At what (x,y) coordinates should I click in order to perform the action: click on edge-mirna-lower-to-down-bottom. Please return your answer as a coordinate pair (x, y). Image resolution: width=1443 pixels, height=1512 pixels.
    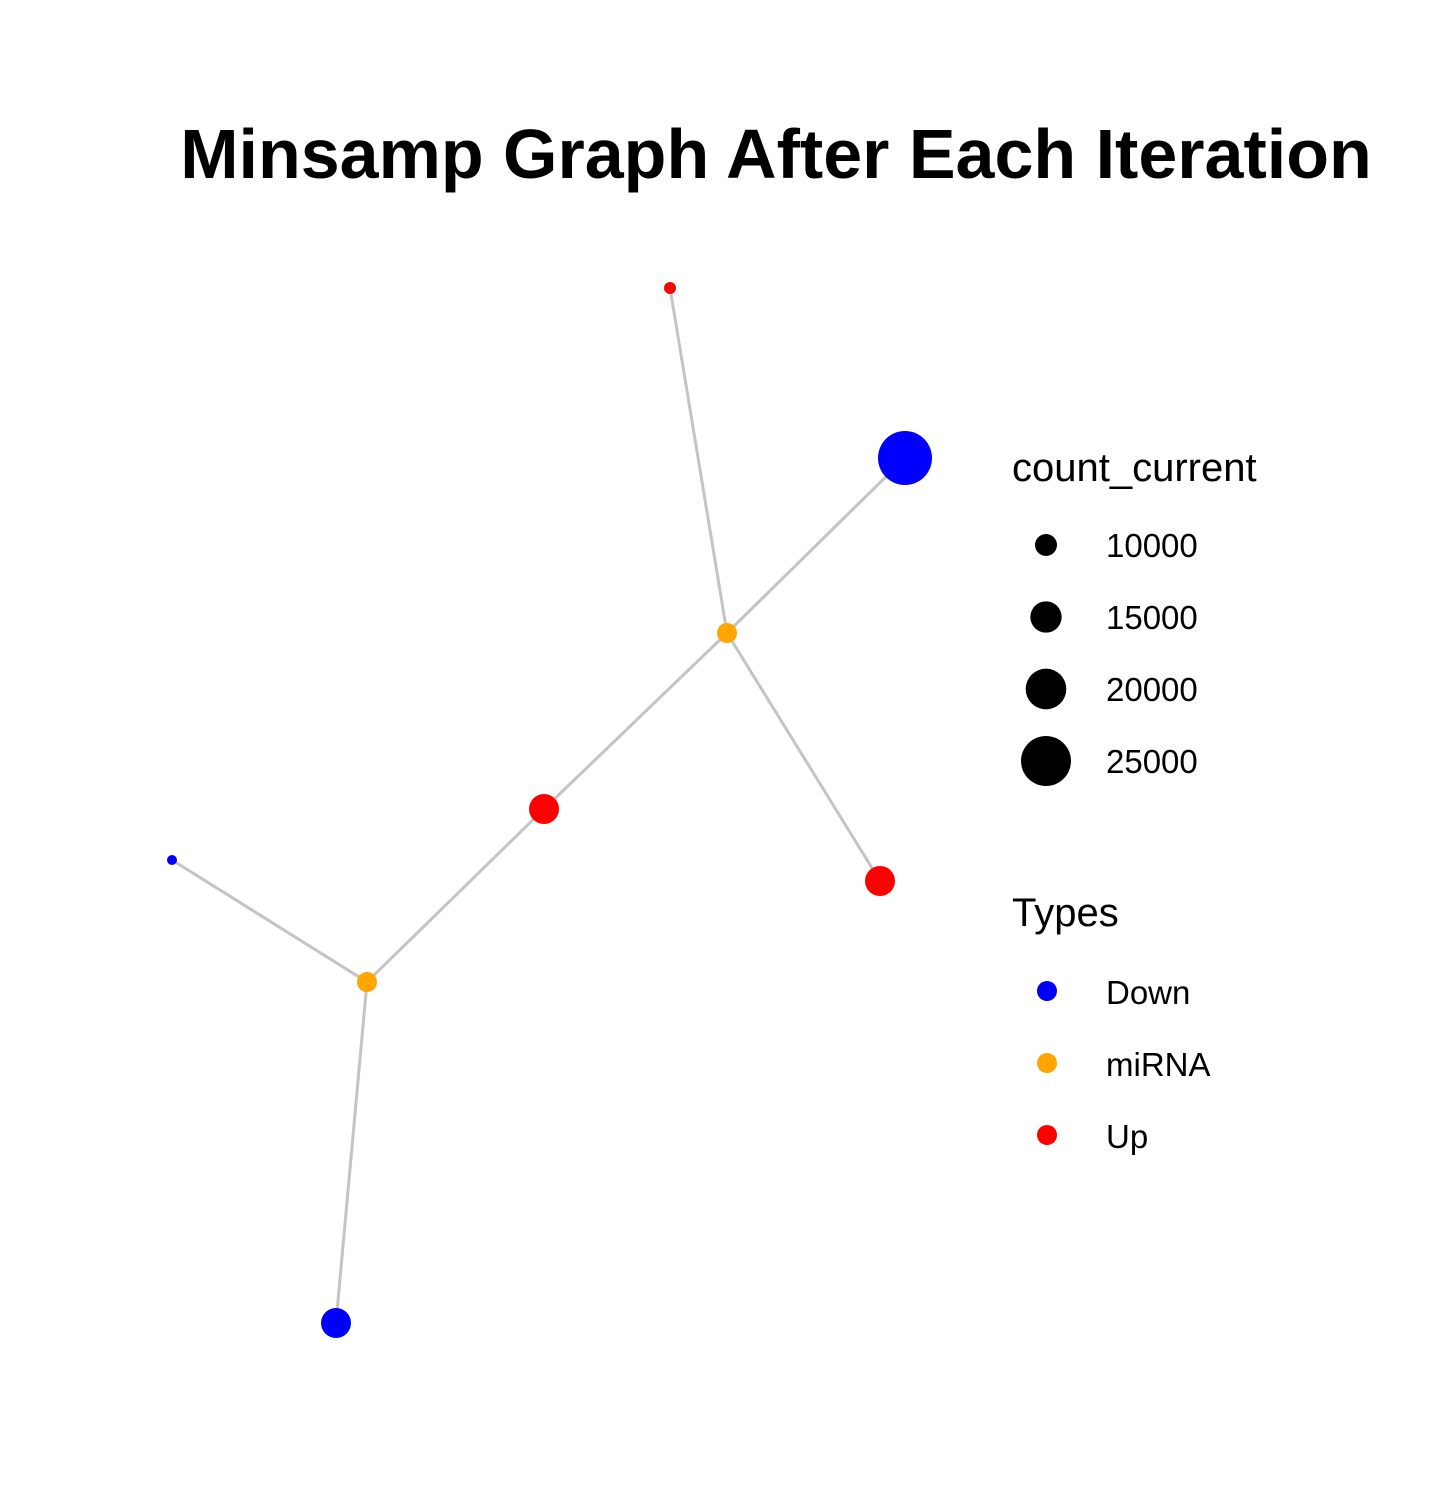
    Looking at the image, I should click on (351, 1152).